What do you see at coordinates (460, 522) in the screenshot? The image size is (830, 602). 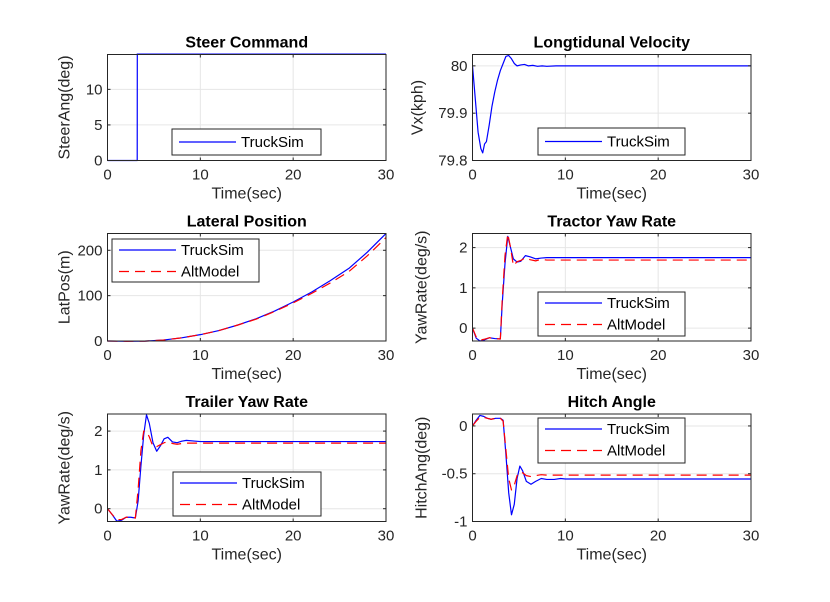 I see `y-tick-label: -1` at bounding box center [460, 522].